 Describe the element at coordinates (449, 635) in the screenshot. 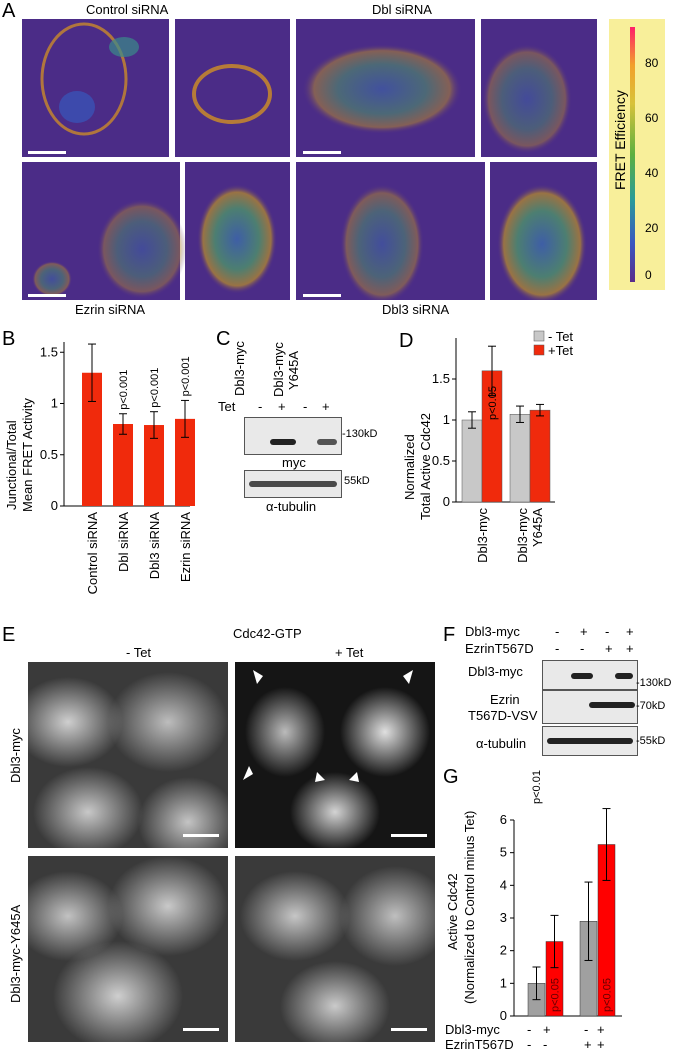

I see `panel-letter-f: F` at that location.